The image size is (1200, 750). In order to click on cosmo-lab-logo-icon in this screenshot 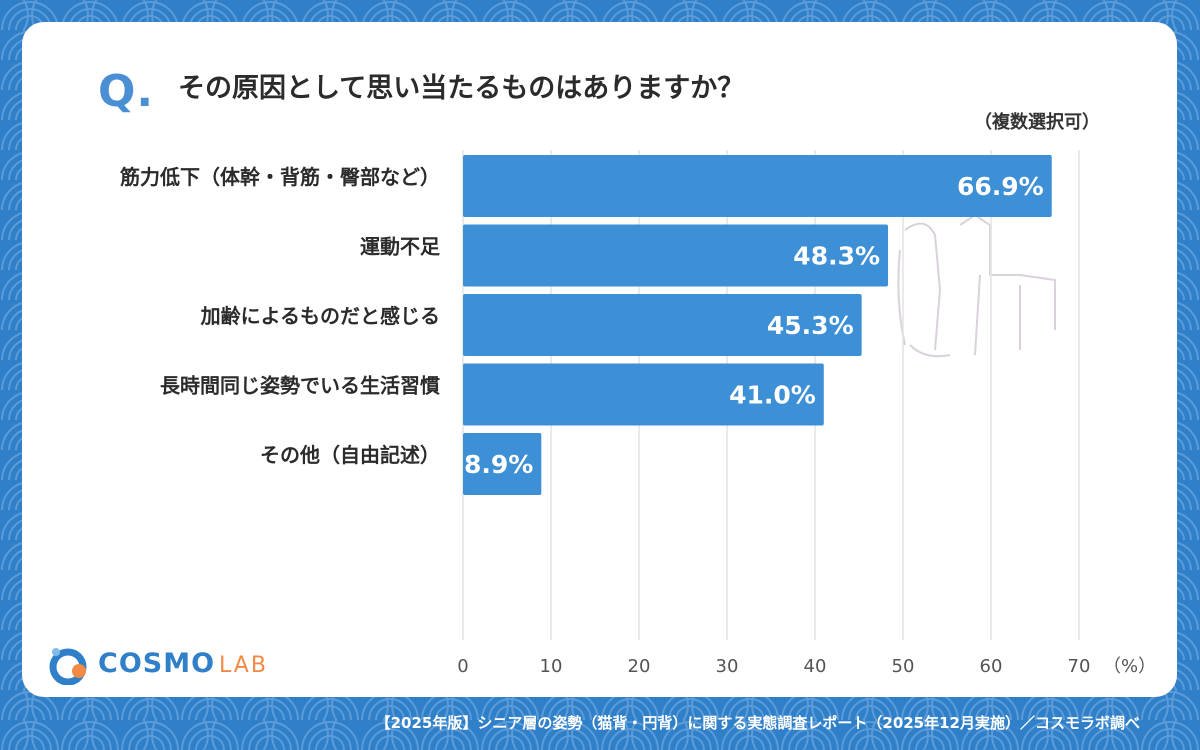, I will do `click(68, 666)`.